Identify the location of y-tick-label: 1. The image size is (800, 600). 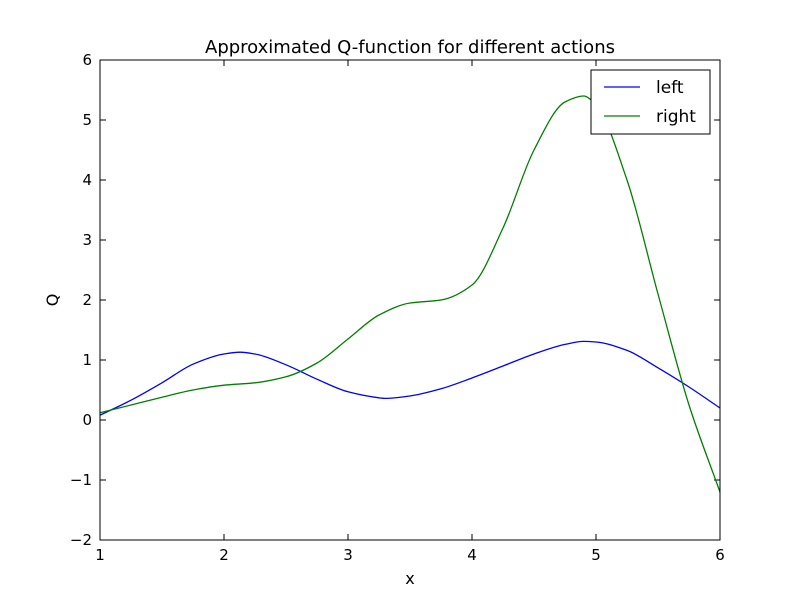
(87, 360).